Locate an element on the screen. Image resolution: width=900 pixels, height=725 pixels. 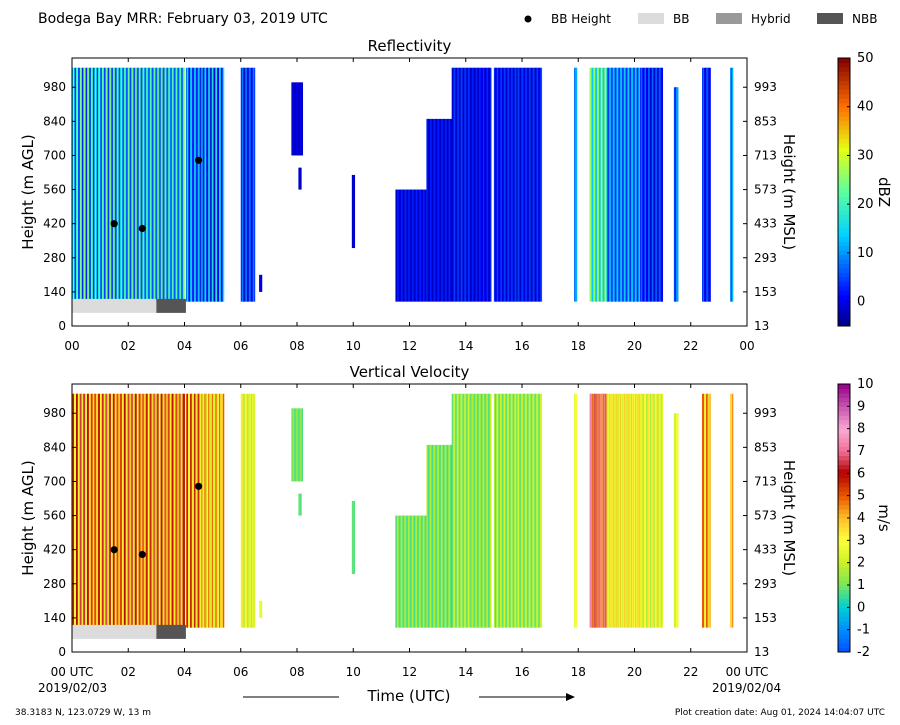
colorbar-tick-label: 9 is located at coordinates (861, 406).